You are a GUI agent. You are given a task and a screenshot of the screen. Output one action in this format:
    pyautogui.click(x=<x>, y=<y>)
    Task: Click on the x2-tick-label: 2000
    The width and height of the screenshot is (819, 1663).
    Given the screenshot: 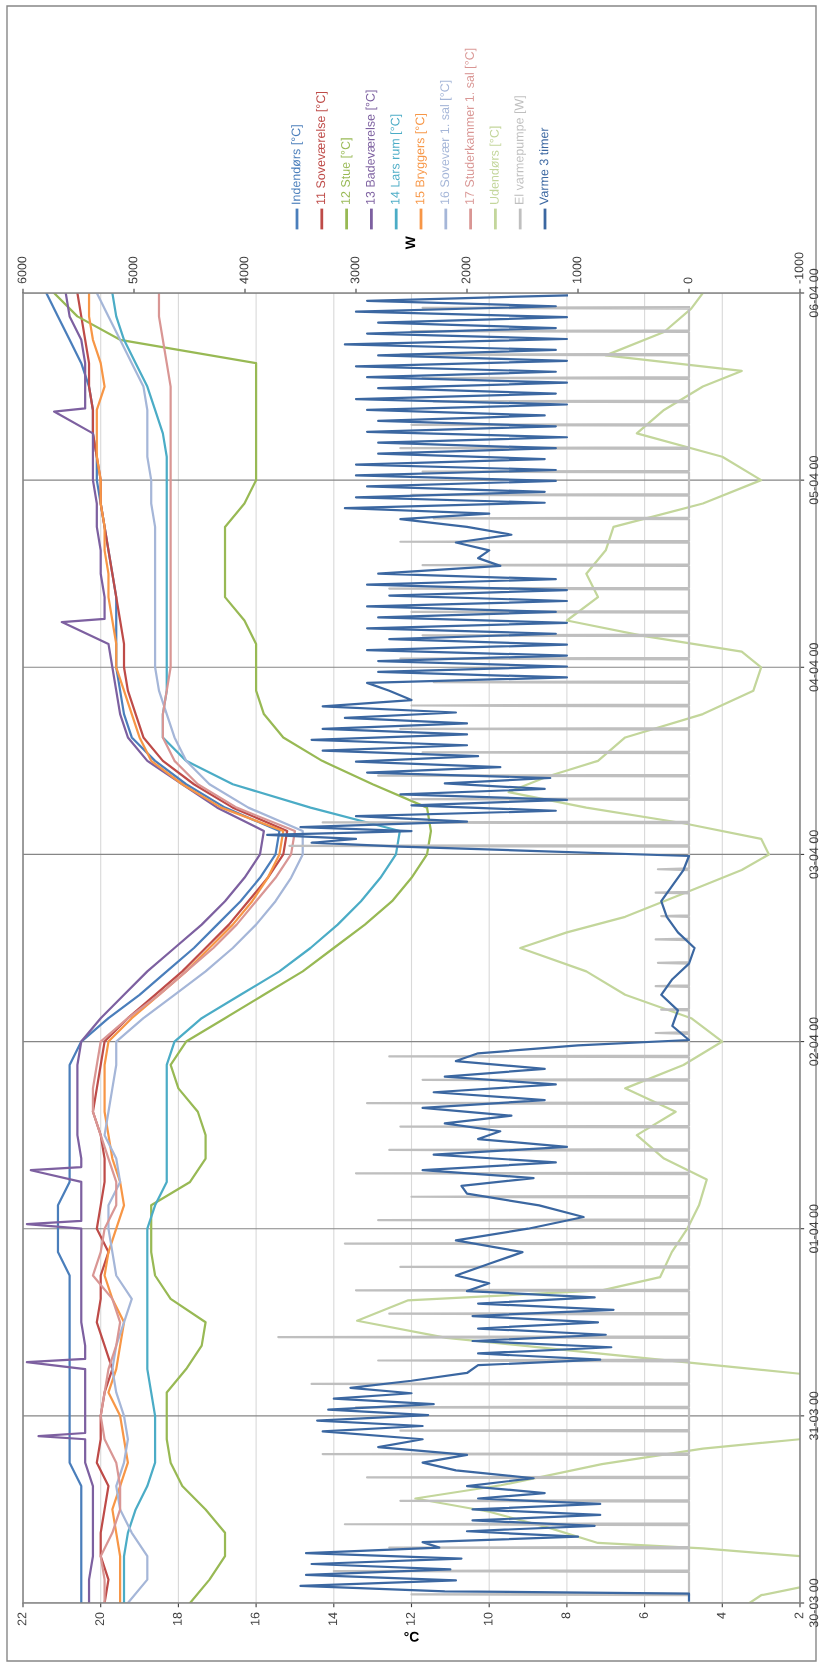 What is the action you would take?
    pyautogui.click(x=466, y=270)
    